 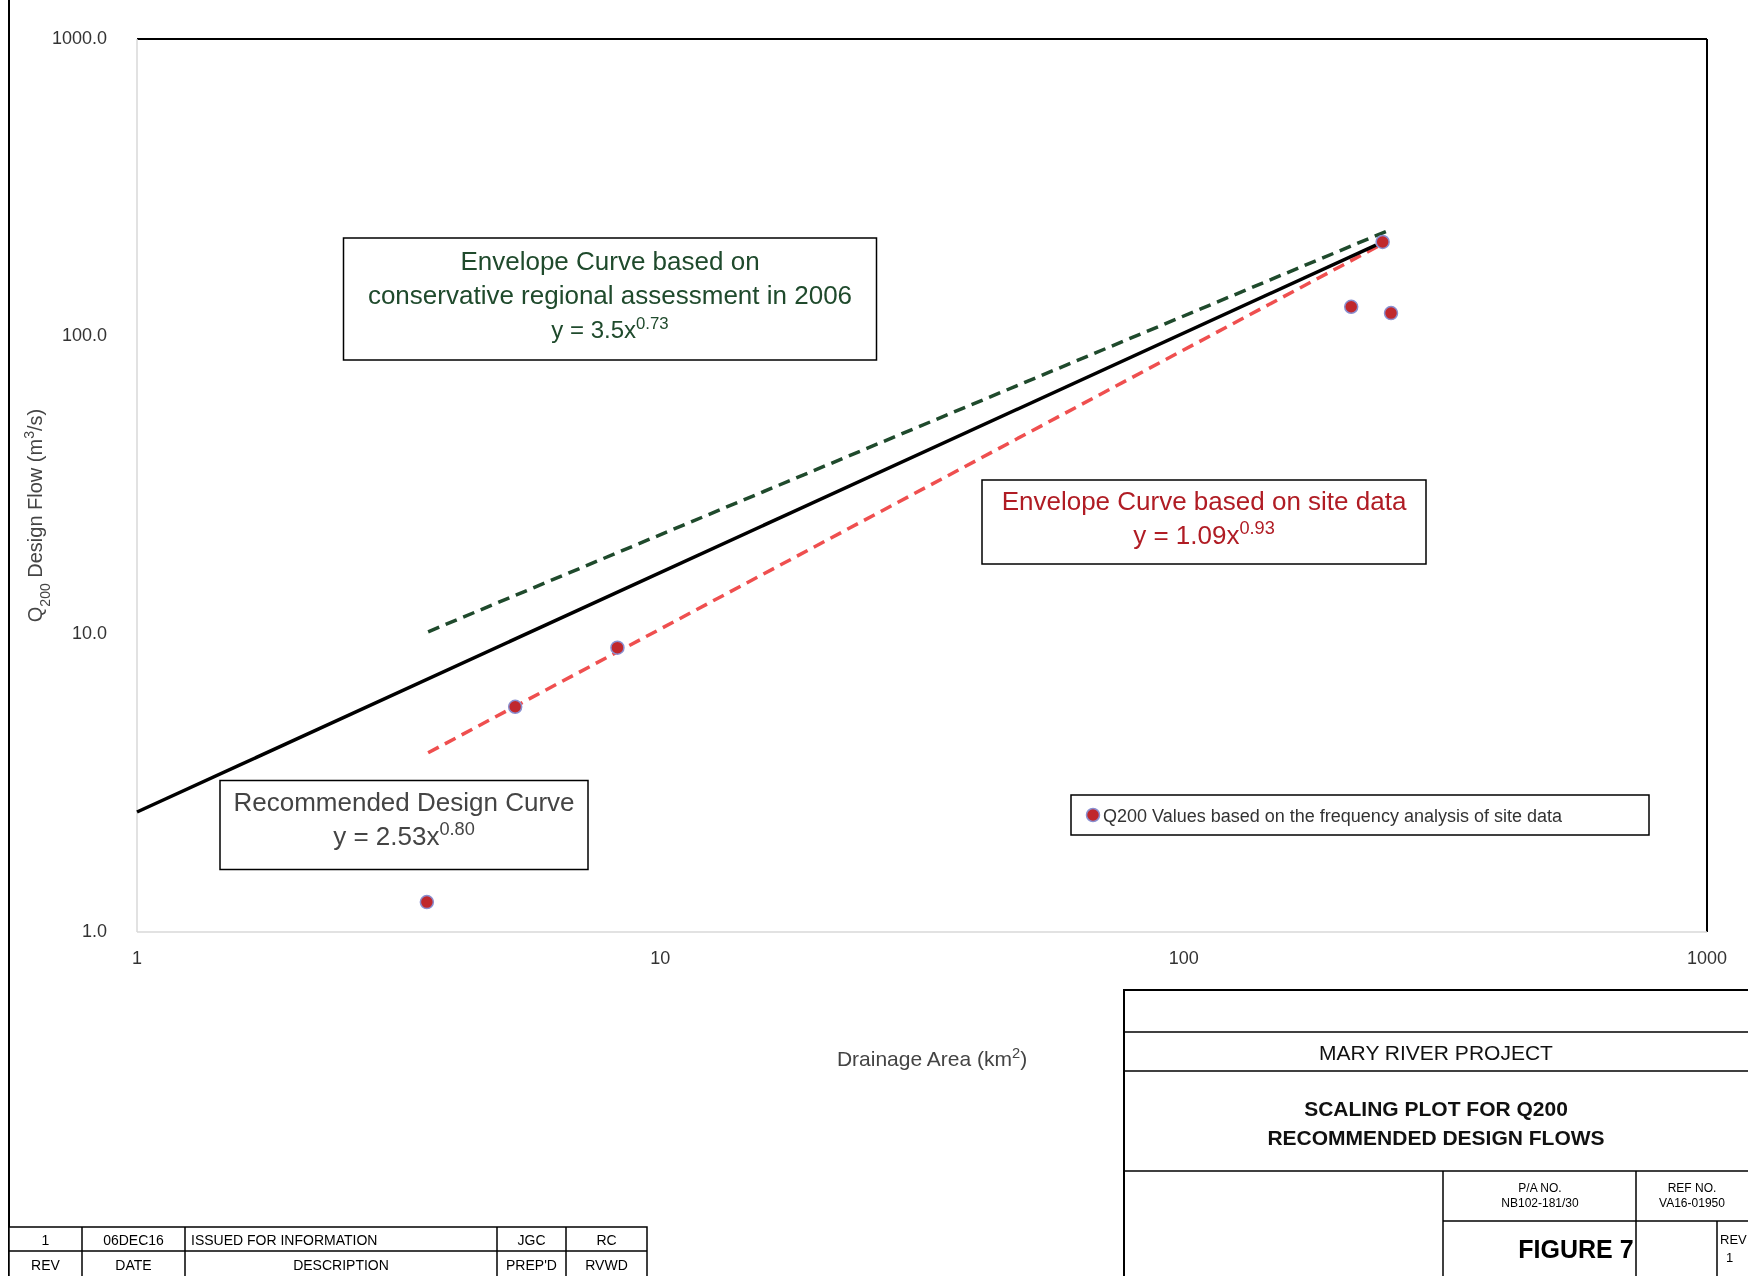 What do you see at coordinates (404, 834) in the screenshot?
I see `annotation: y = 2.53x$^{0.80}$` at bounding box center [404, 834].